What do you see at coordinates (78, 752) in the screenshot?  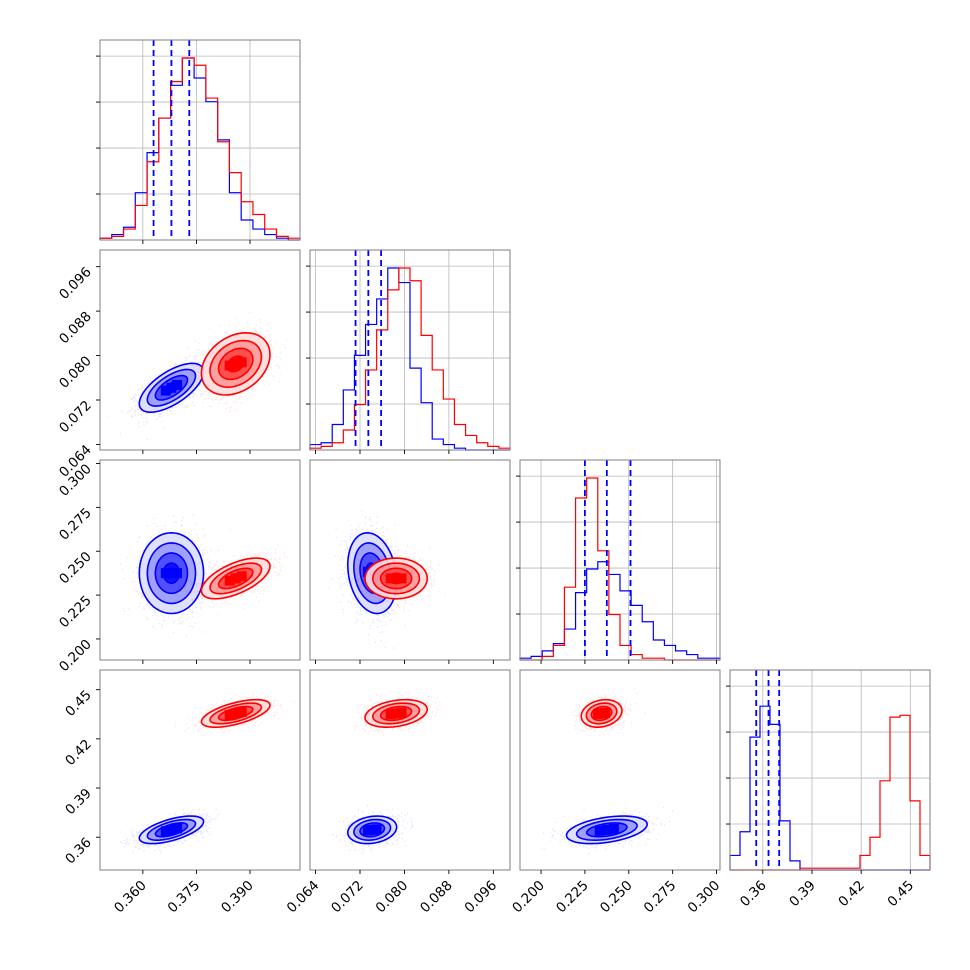 I see `y-tick-label: 0.42` at bounding box center [78, 752].